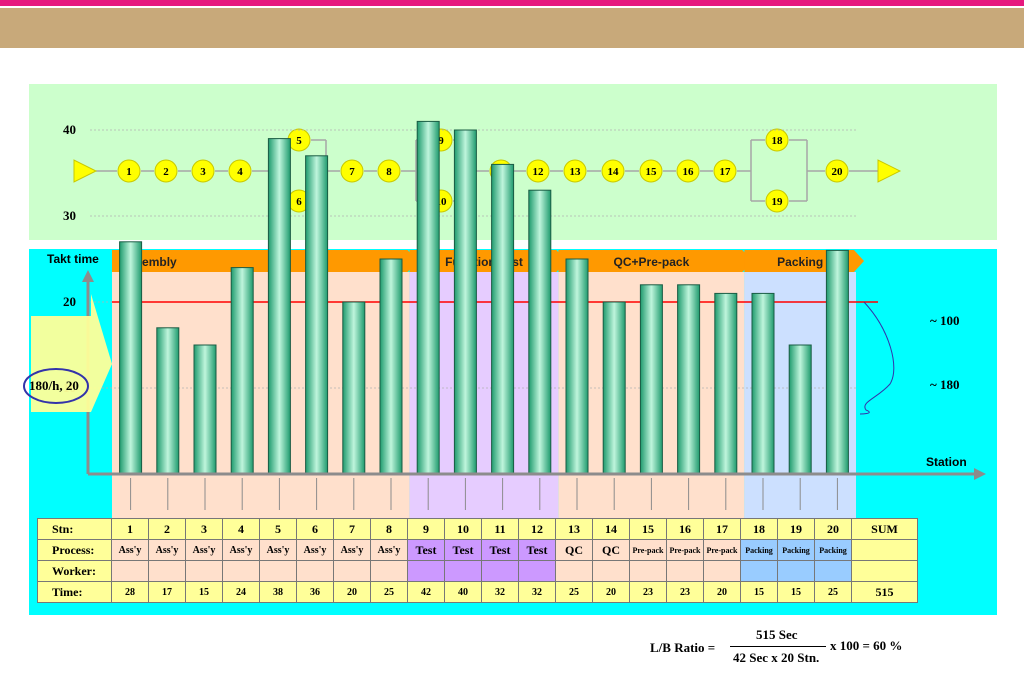 This screenshot has width=1024, height=692. I want to click on formula-fraction-line, so click(778, 646).